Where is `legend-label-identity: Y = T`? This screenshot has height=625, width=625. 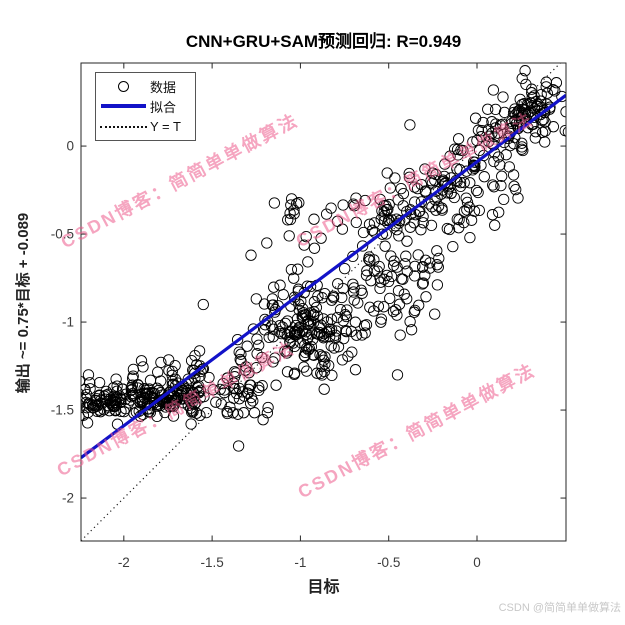
legend-label-identity: Y = T is located at coordinates (165, 127).